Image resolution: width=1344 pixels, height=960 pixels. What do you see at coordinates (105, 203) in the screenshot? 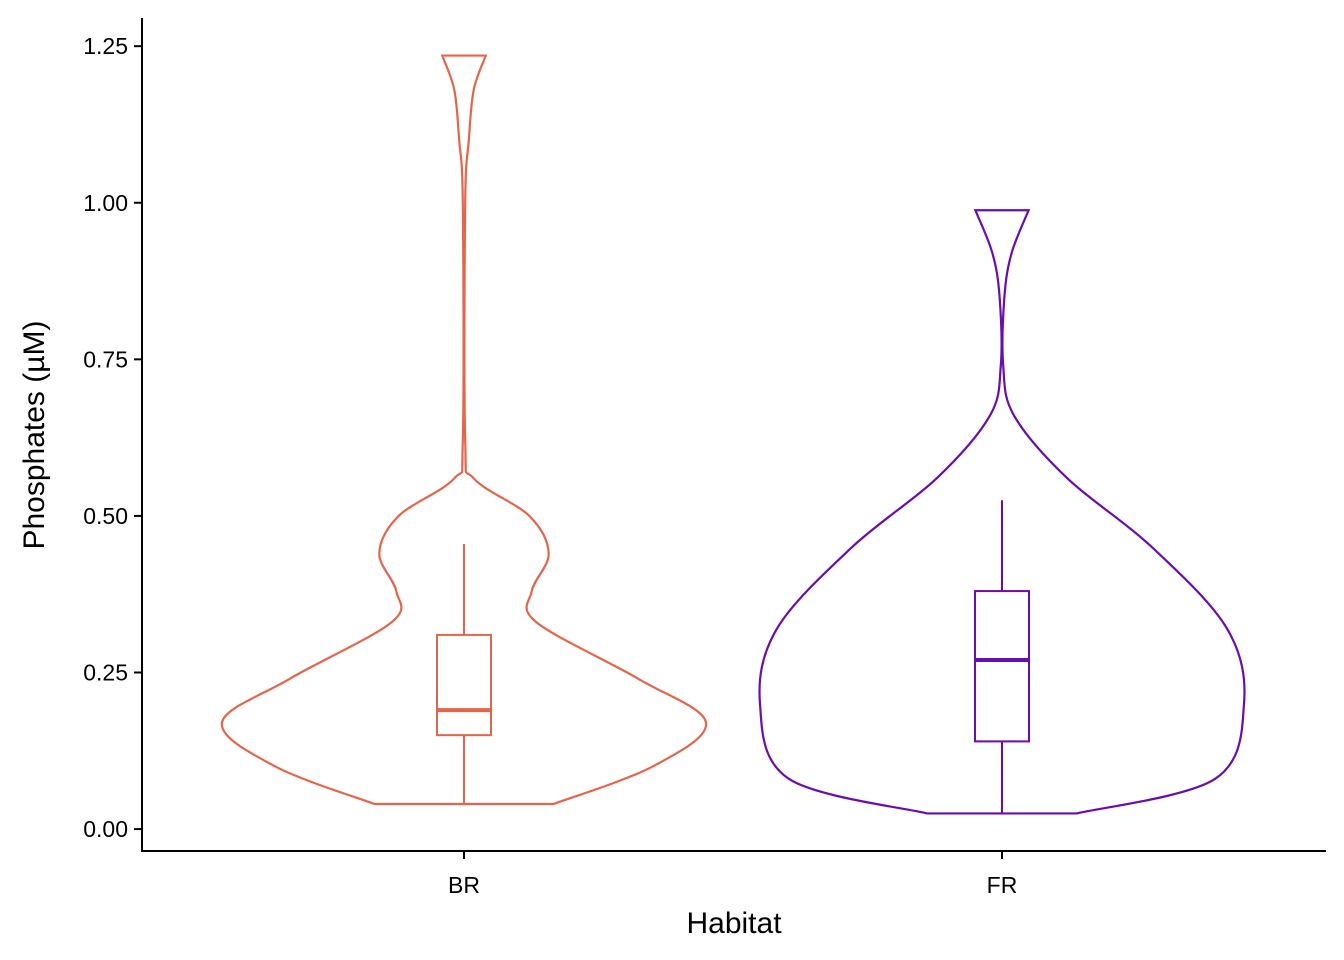
I see `y-tick-label: 1.00` at bounding box center [105, 203].